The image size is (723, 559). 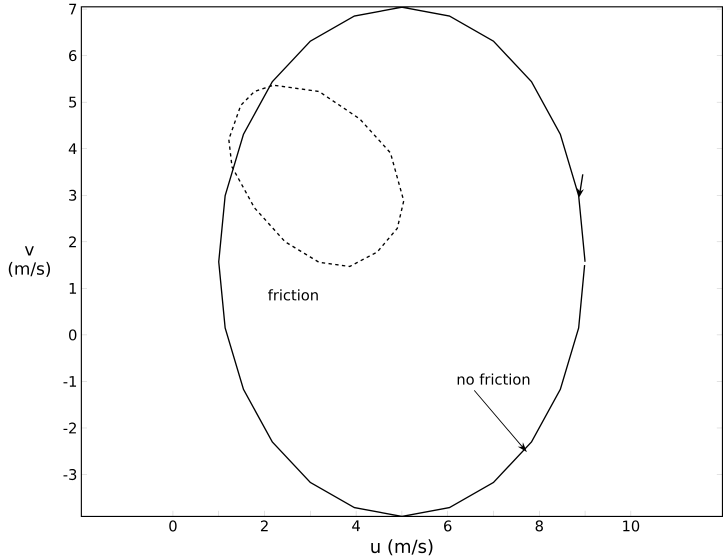 What do you see at coordinates (264, 526) in the screenshot?
I see `x-tick-label: 2` at bounding box center [264, 526].